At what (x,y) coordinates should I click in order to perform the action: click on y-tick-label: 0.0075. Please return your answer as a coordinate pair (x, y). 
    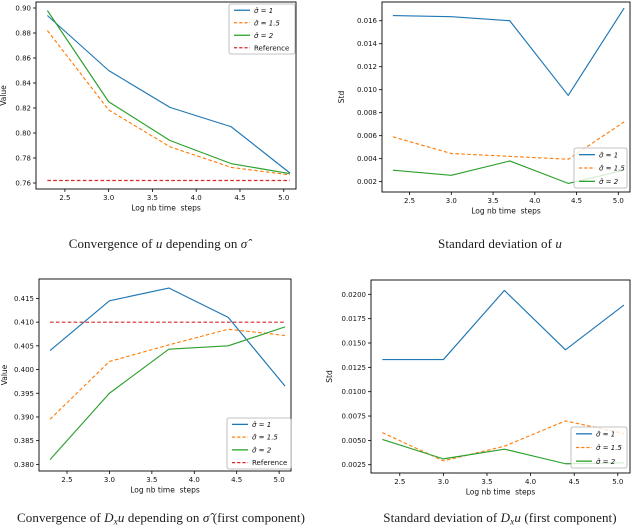
    Looking at the image, I should click on (354, 417).